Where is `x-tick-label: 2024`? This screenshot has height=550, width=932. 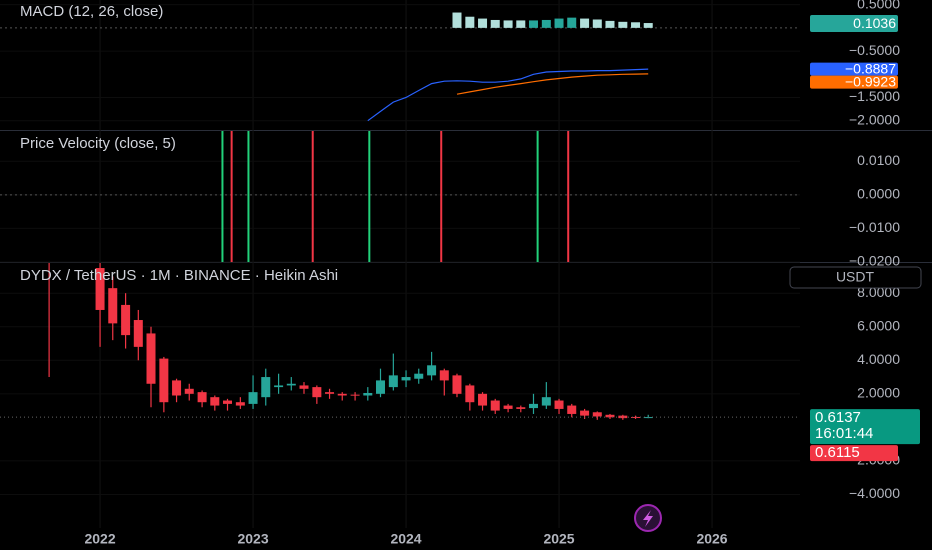 x-tick-label: 2024 is located at coordinates (405, 539).